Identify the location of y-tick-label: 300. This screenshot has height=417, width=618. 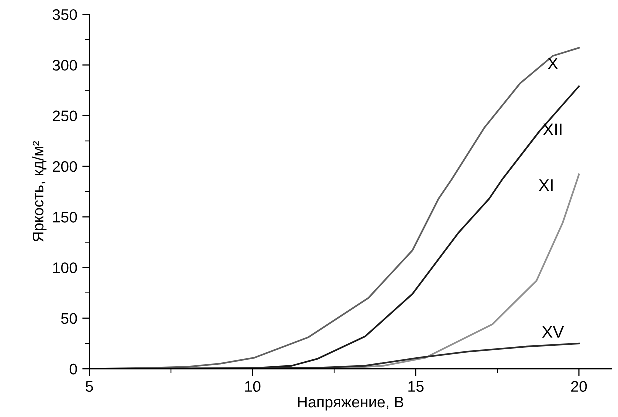
(65, 65).